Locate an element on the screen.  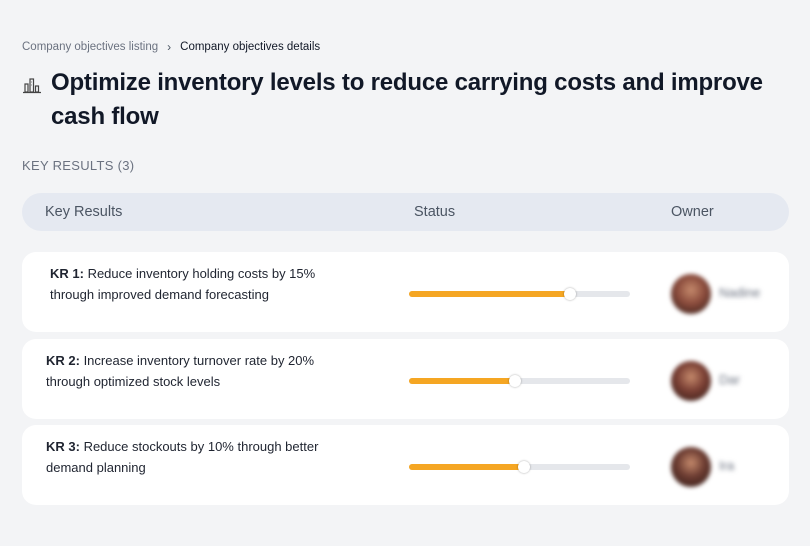
breadcrumb-current: Company objectives details is located at coordinates (250, 47).